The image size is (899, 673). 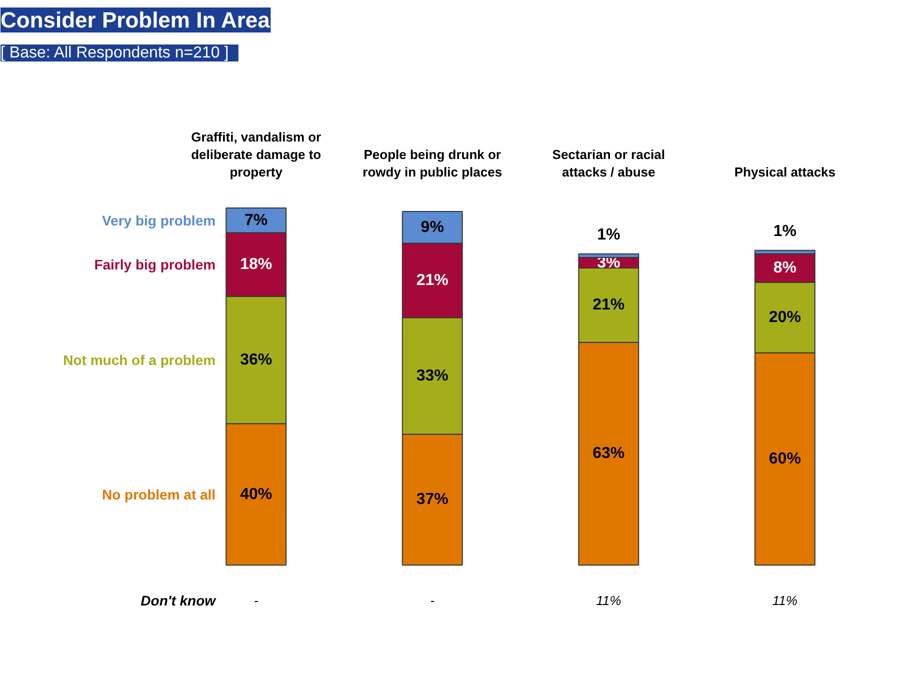 I want to click on x-tick-label: Graffiti, vandalism or deliberate damage to property, so click(x=256, y=154).